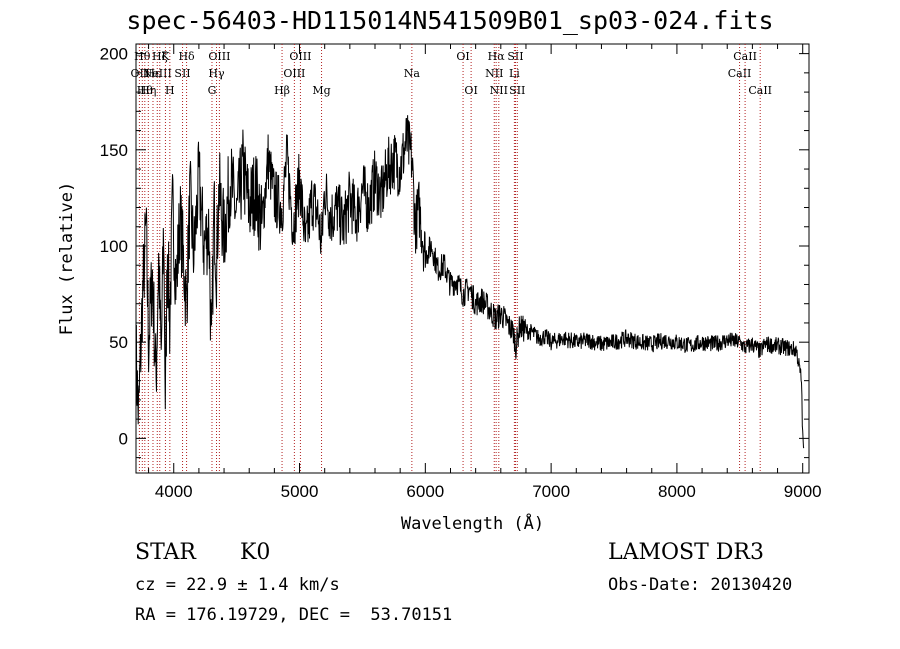 This screenshot has width=900, height=649. Describe the element at coordinates (165, 552) in the screenshot. I see `object-class: STAR` at that location.